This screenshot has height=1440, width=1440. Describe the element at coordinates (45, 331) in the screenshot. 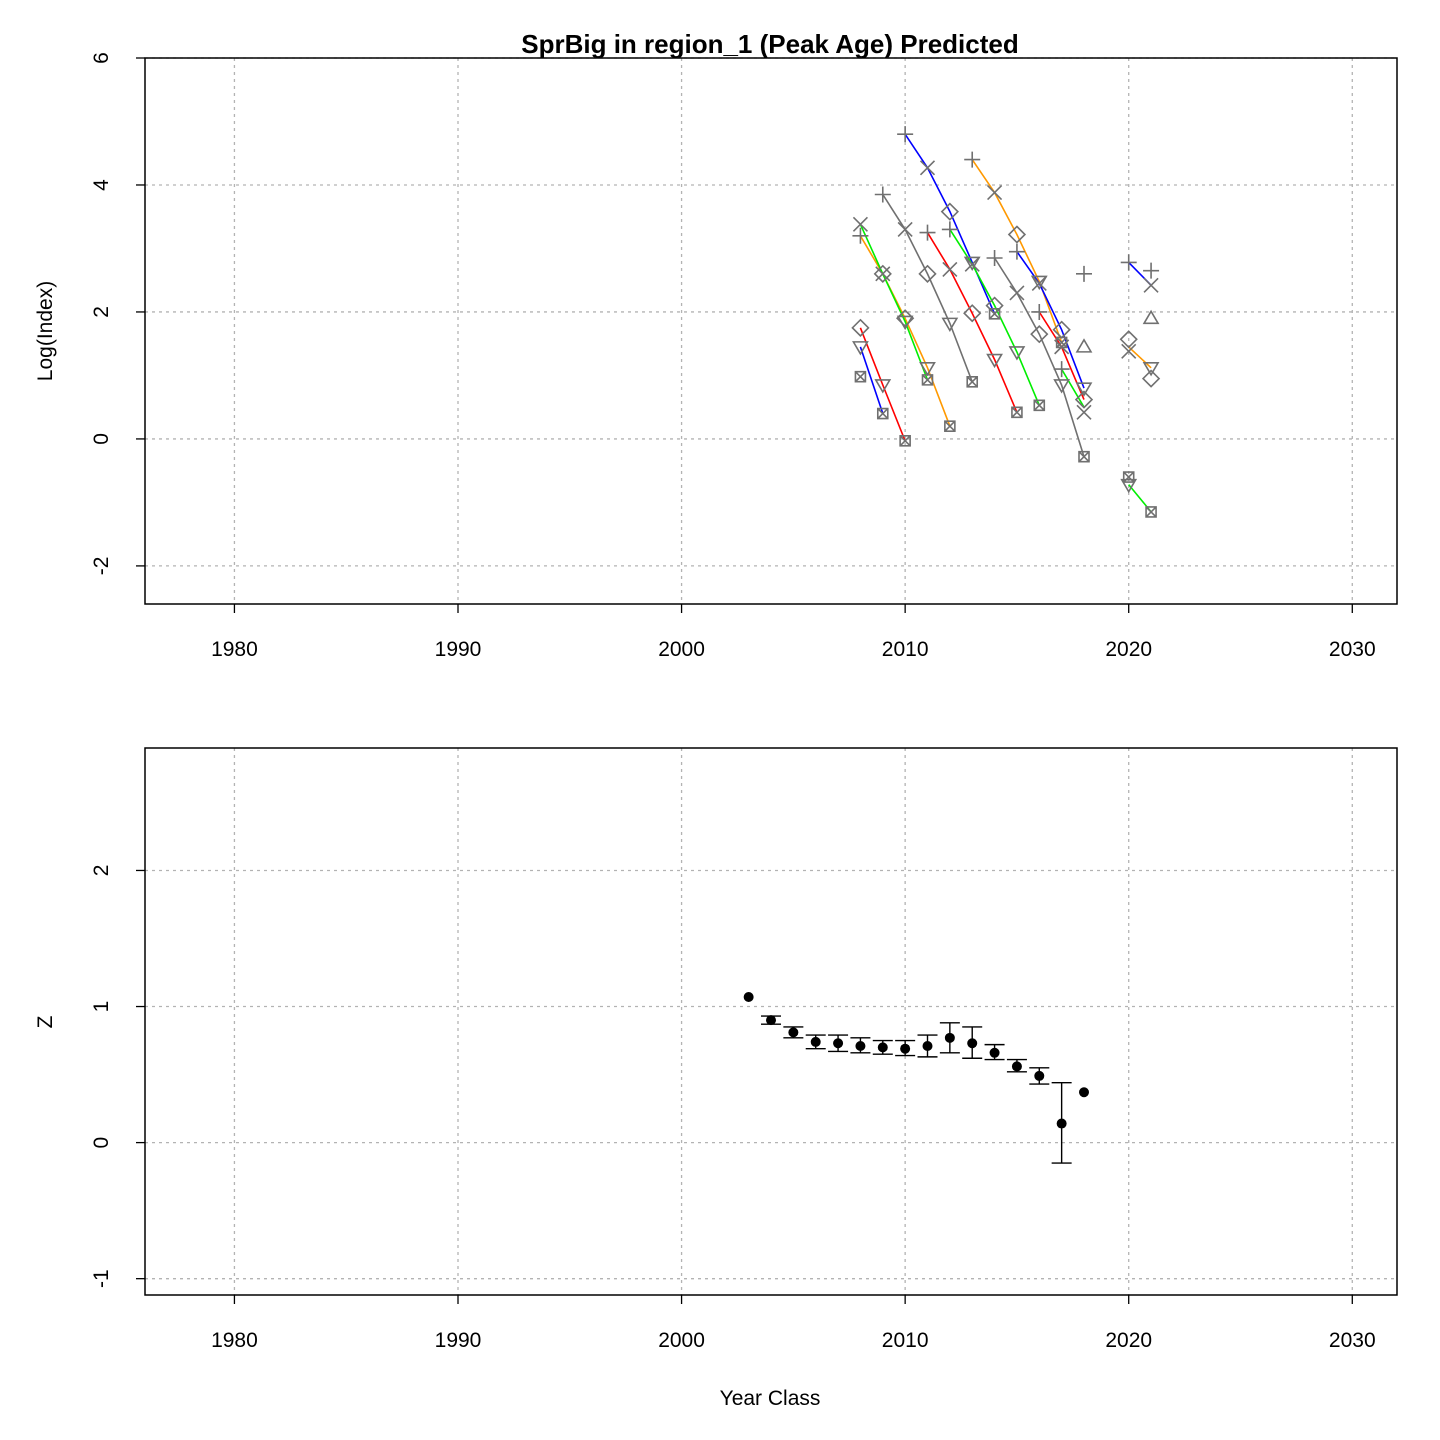

I see `y-axis-label: Log(Index)` at that location.